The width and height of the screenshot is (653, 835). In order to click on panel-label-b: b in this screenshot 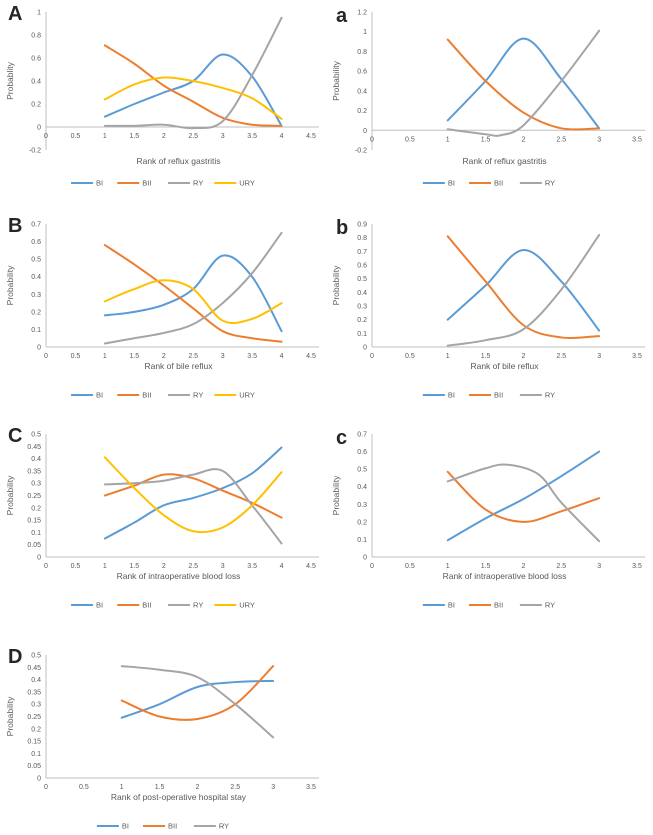, I will do `click(342, 228)`.